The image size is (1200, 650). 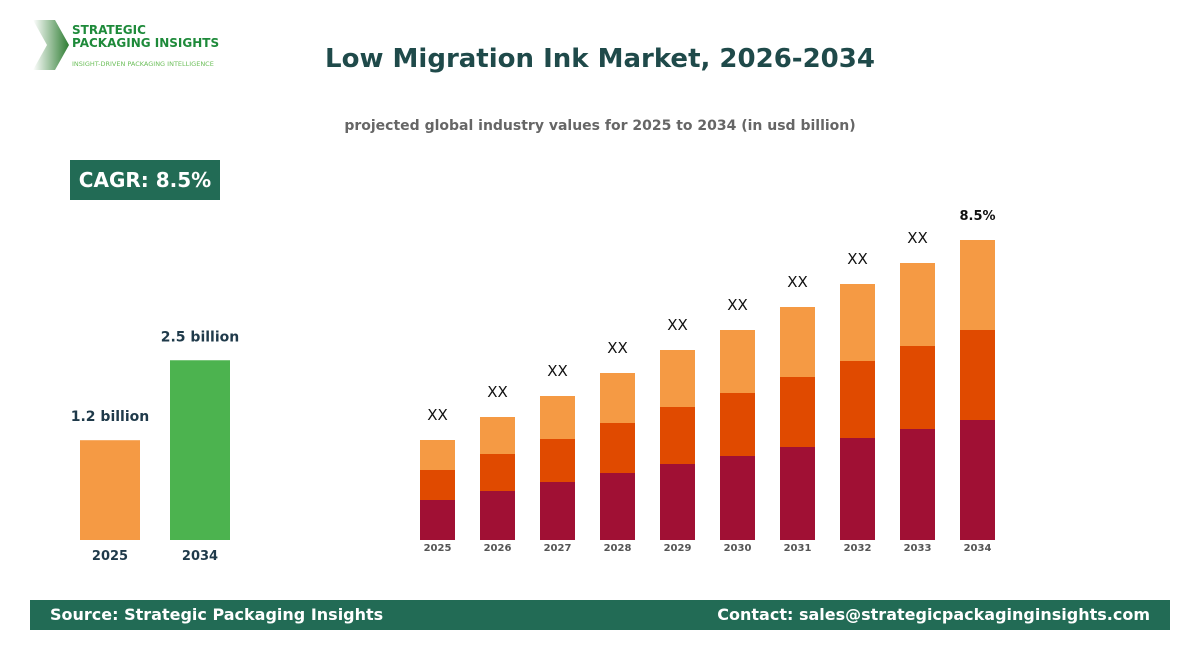 I want to click on bar-2025, so click(x=110, y=490).